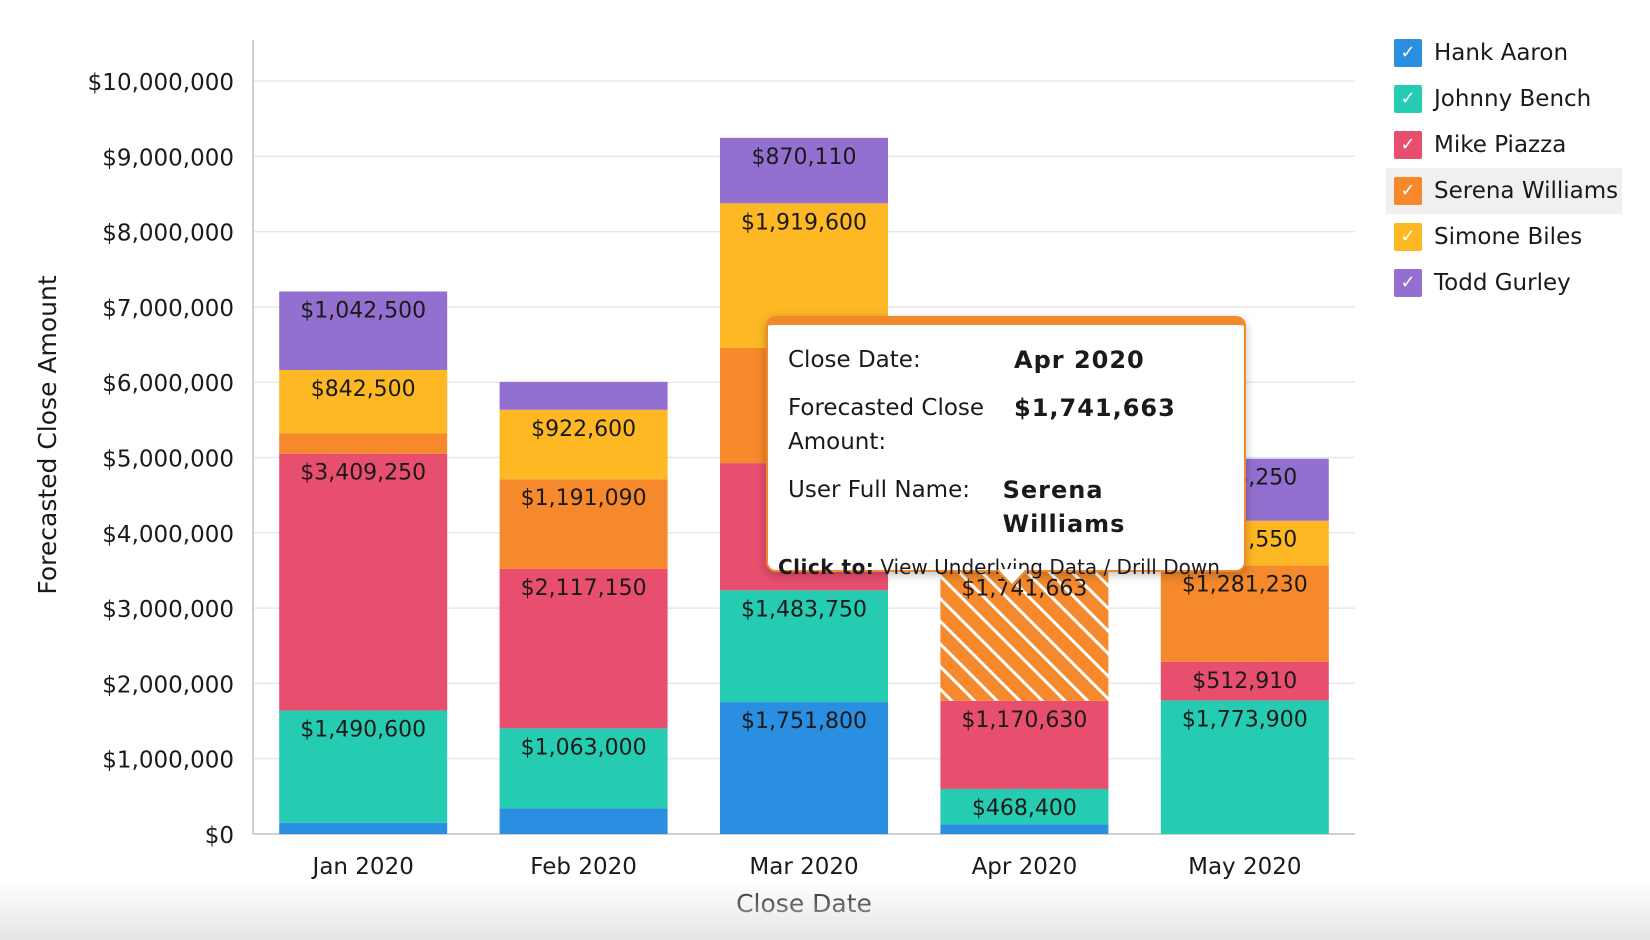  What do you see at coordinates (1244, 867) in the screenshot?
I see `x-tick-label: May 2020` at bounding box center [1244, 867].